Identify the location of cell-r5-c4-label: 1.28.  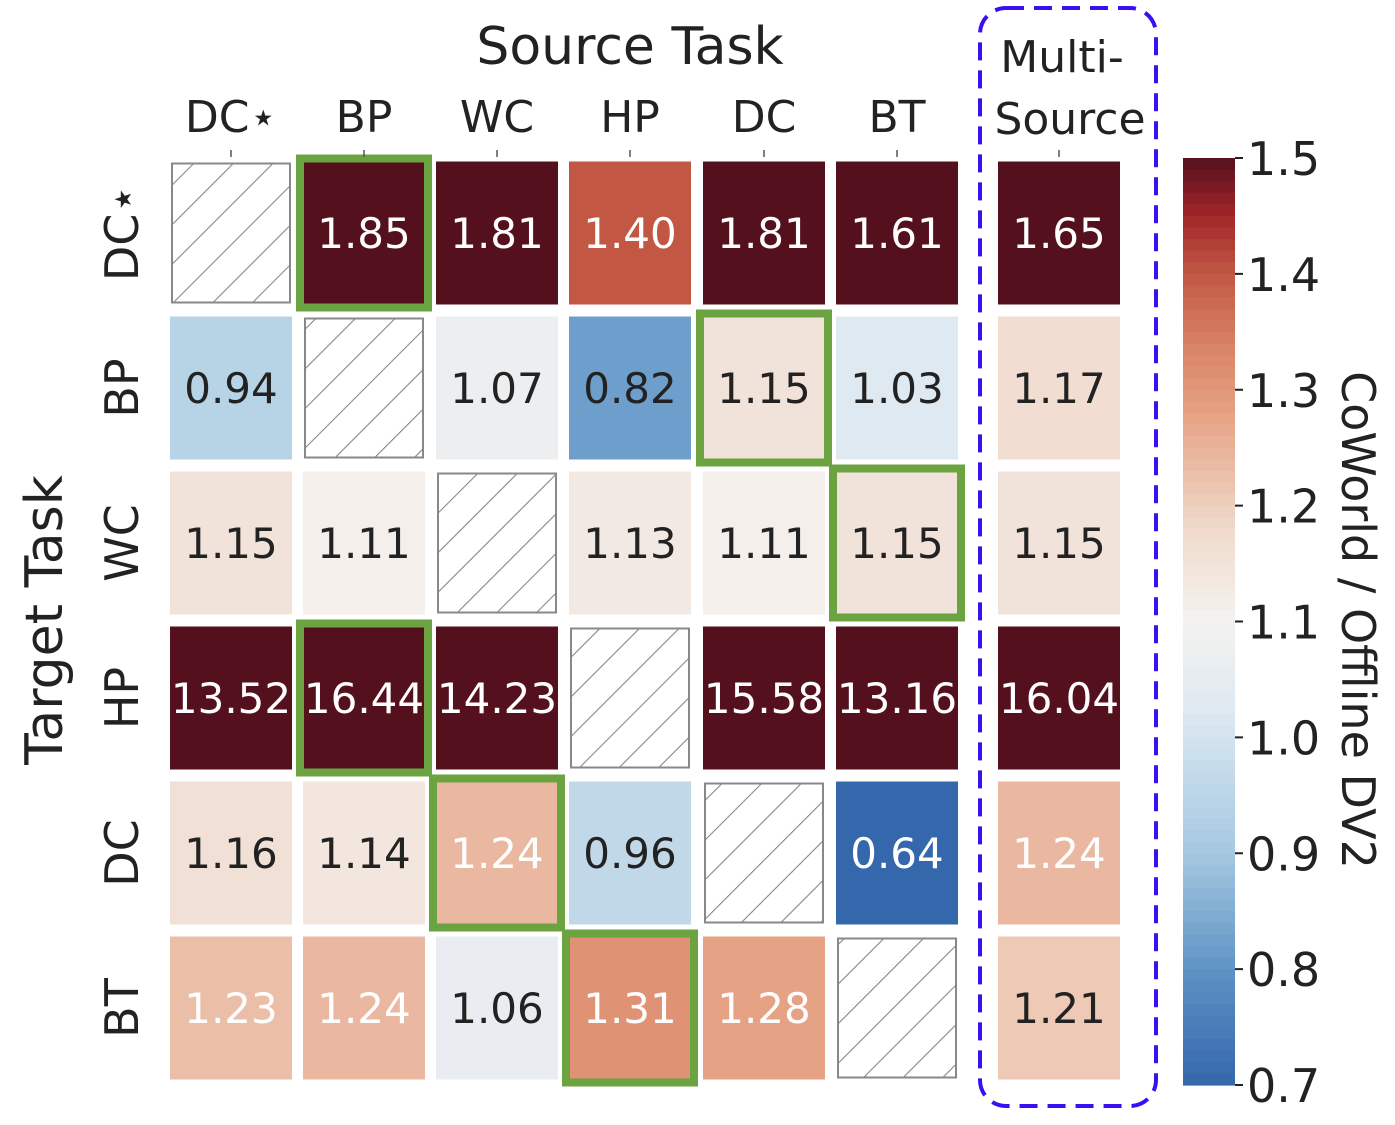
(764, 1008).